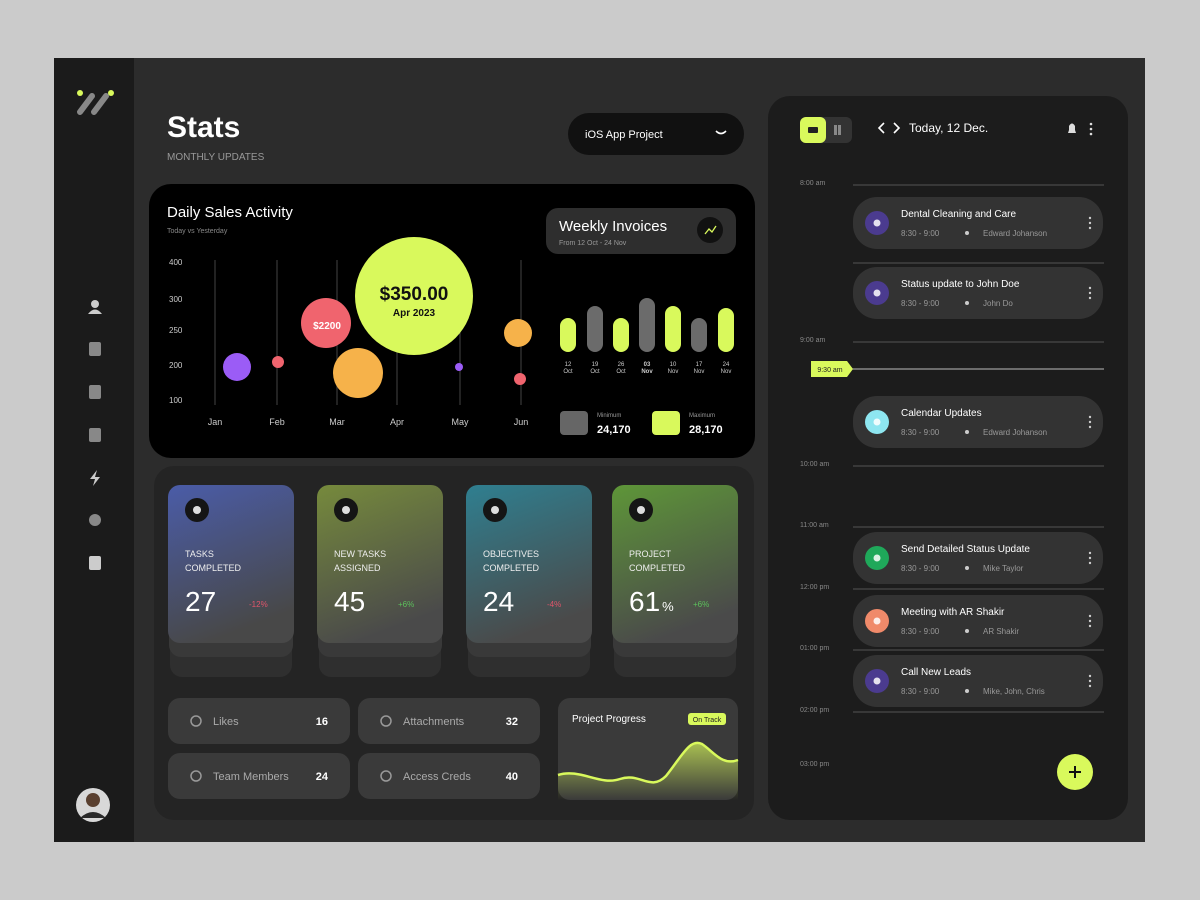 The width and height of the screenshot is (1200, 900). Describe the element at coordinates (215, 422) in the screenshot. I see `month-label: Jan` at that location.